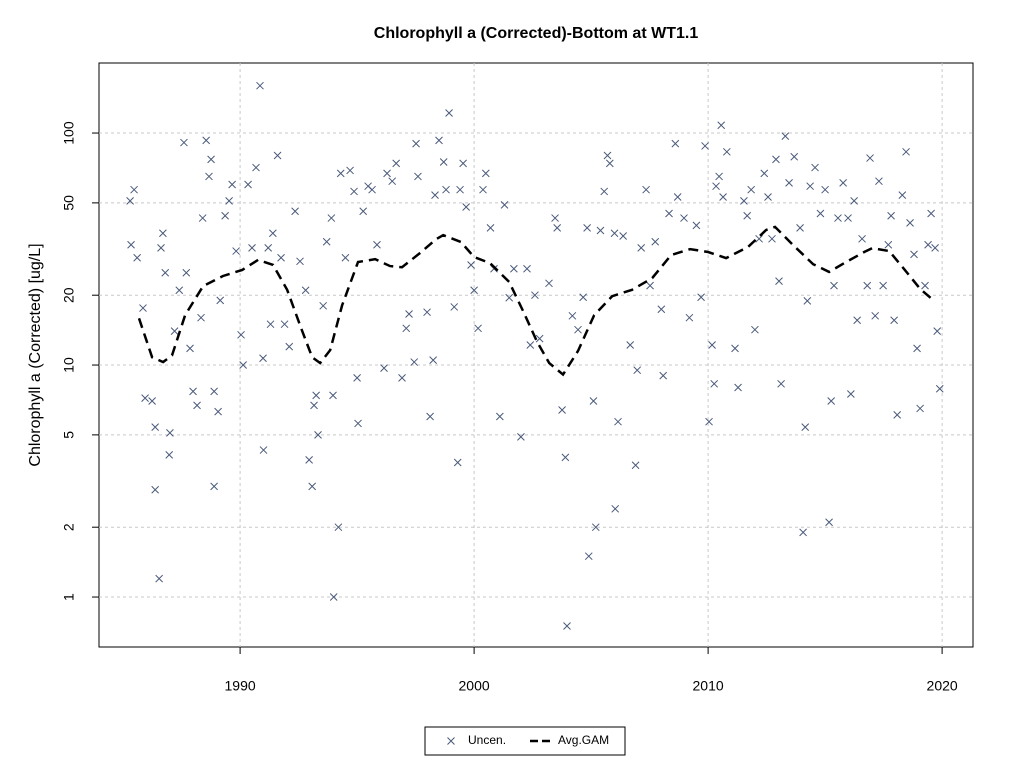  Describe the element at coordinates (583, 740) in the screenshot. I see `legend-label: Avg.GAM` at that location.